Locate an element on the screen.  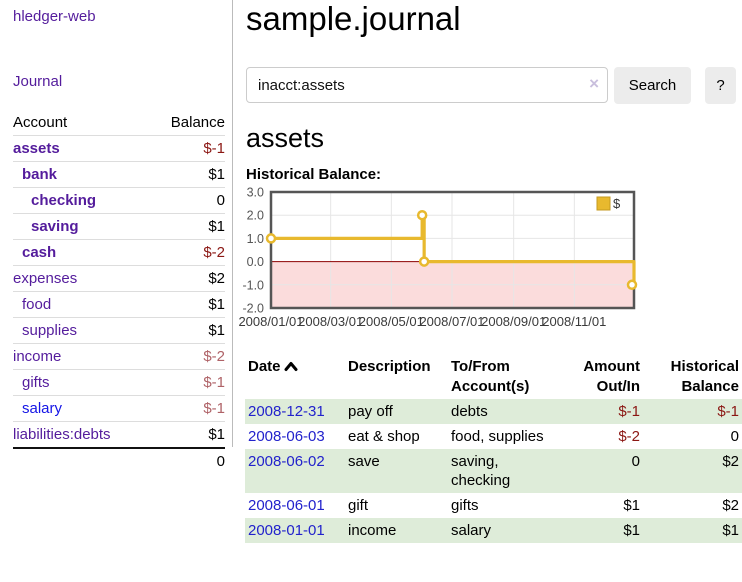
svg-text: 2008/05/01 is located at coordinates (391, 321).